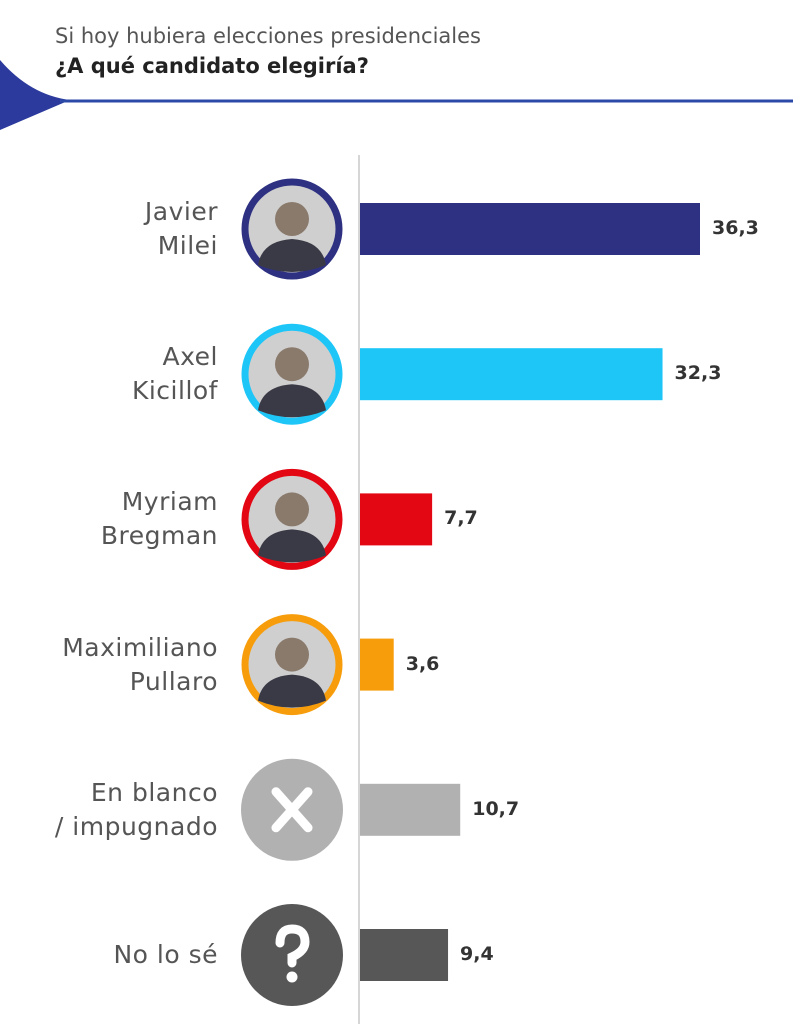 This screenshot has height=1024, width=793. I want to click on category-label: En blanco / impugnado, so click(136, 809).